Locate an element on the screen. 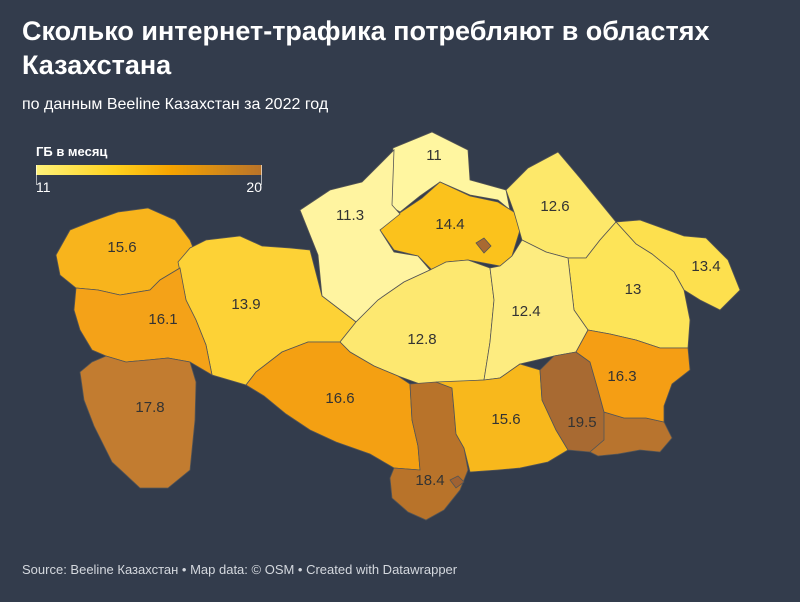  region-label-kostanay: 11.3 is located at coordinates (350, 215).